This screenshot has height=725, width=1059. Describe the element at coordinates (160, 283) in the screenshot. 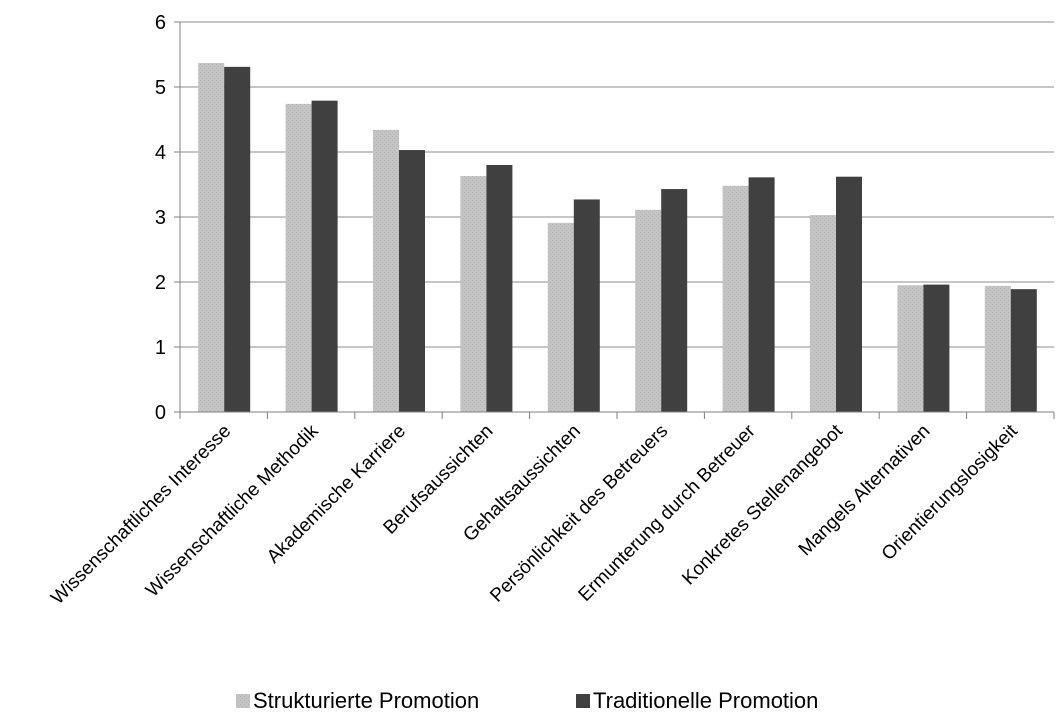

I see `y-tick-label: 2` at that location.